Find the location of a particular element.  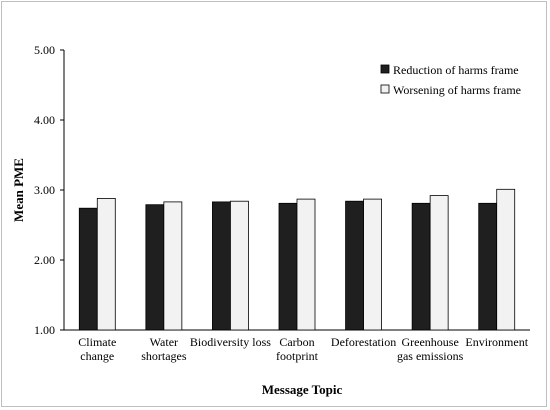

x-axis-title: Message Topic is located at coordinates (302, 389).